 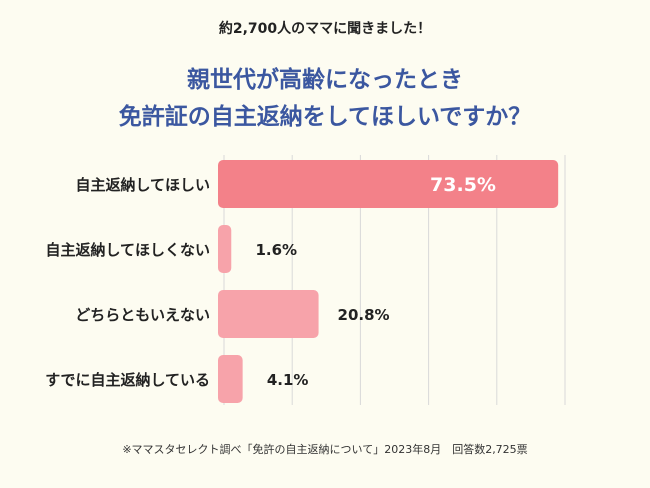 What do you see at coordinates (364, 315) in the screenshot?
I see `value-label: 20.8%` at bounding box center [364, 315].